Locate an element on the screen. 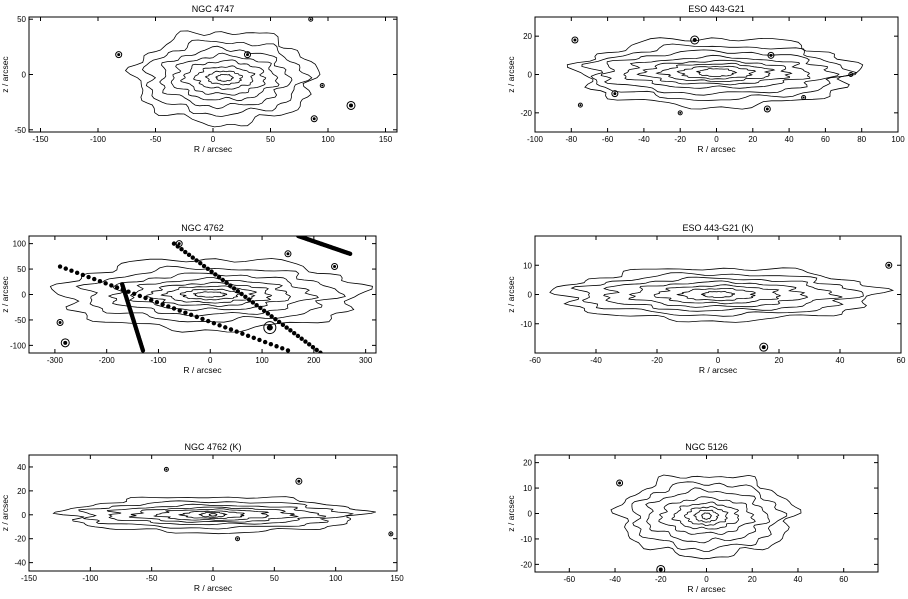 This screenshot has height=599, width=908. panel-title: NGC 4747 is located at coordinates (213, 9).